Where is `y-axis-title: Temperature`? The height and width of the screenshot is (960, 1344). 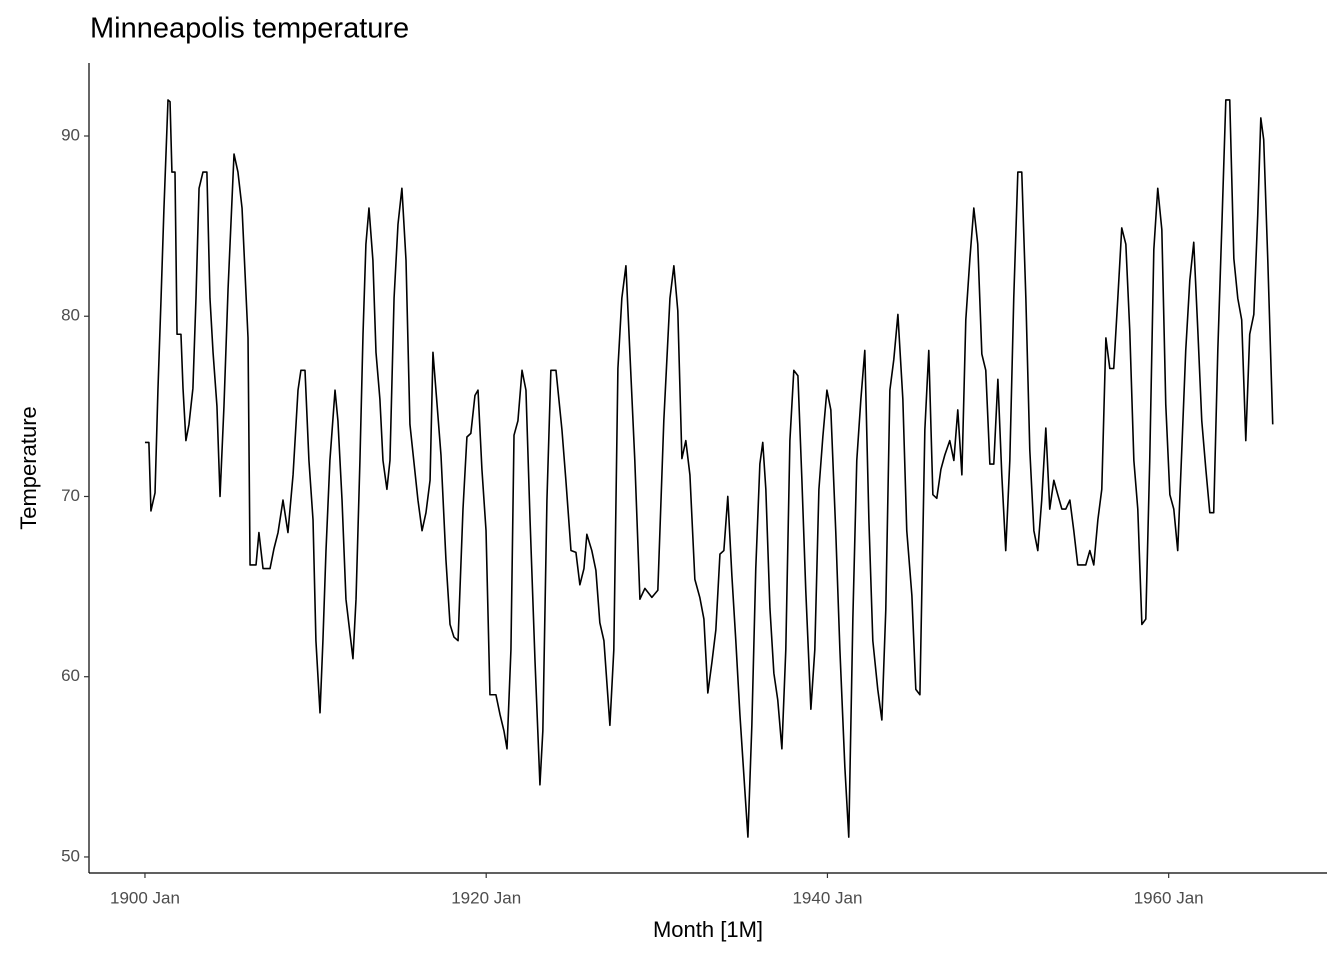
y-axis-title: Temperature is located at coordinates (28, 468).